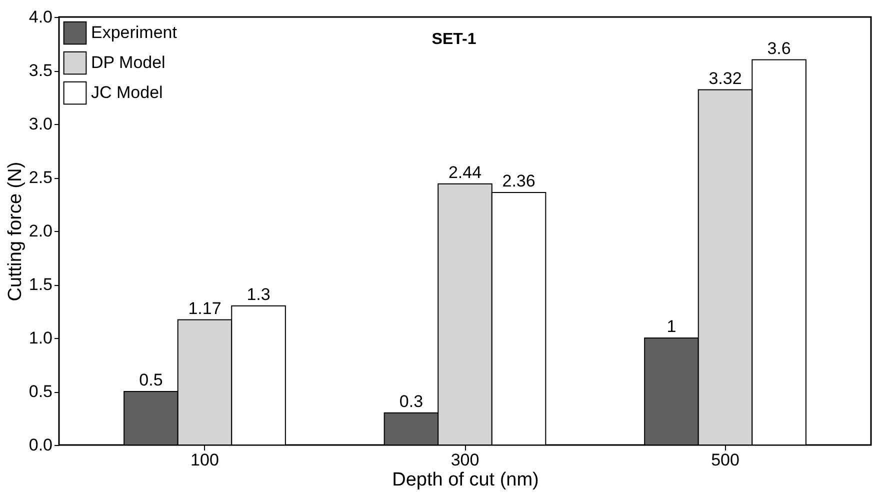 This screenshot has height=494, width=883. Describe the element at coordinates (40, 445) in the screenshot. I see `y-tick-label: 0.0` at that location.